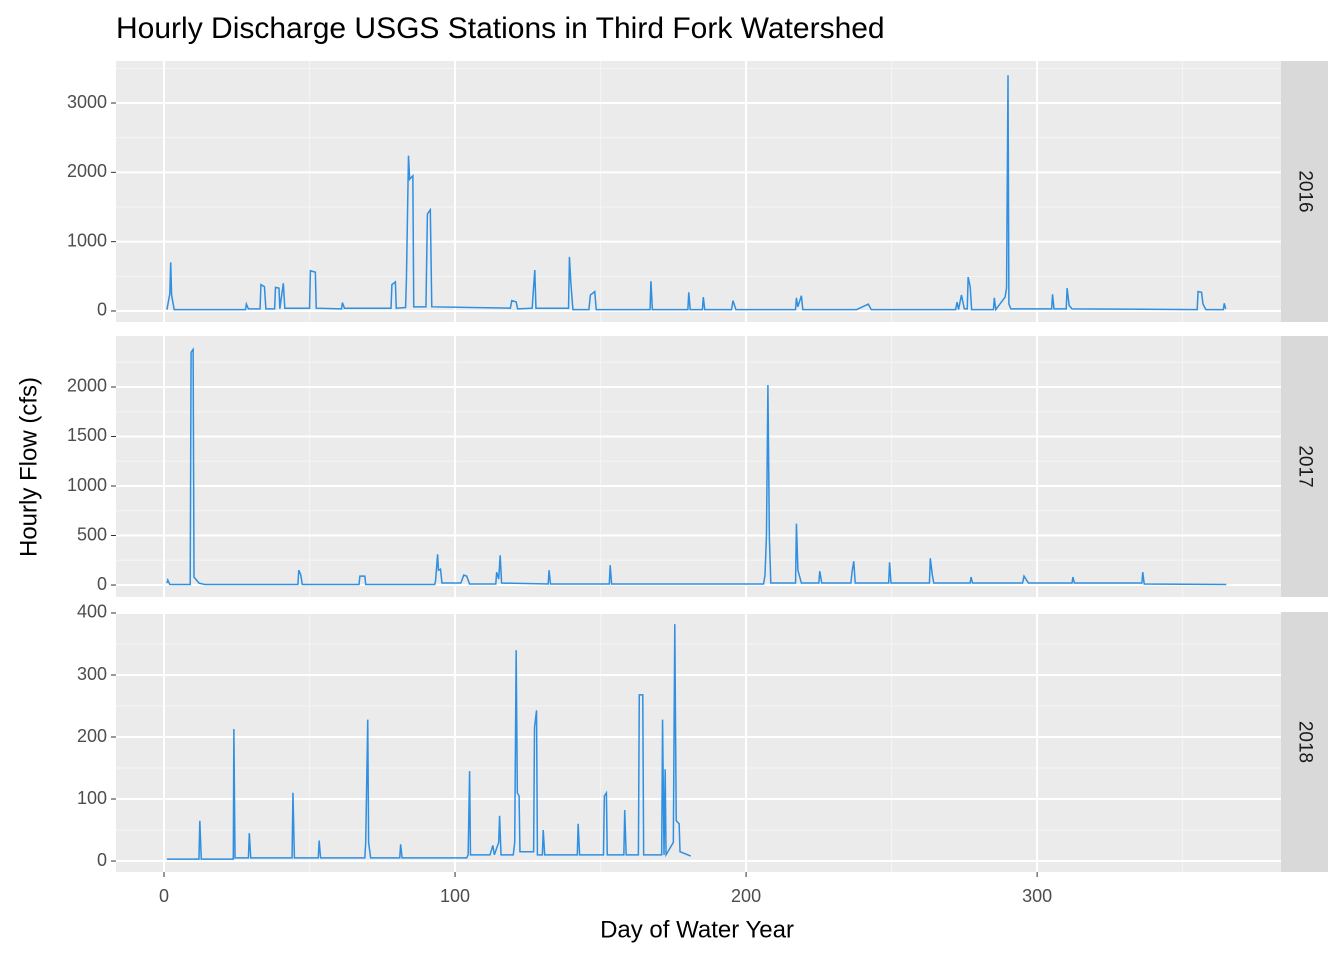 This screenshot has width=1344, height=960. Describe the element at coordinates (746, 896) in the screenshot. I see `x-tick-label: 200` at that location.